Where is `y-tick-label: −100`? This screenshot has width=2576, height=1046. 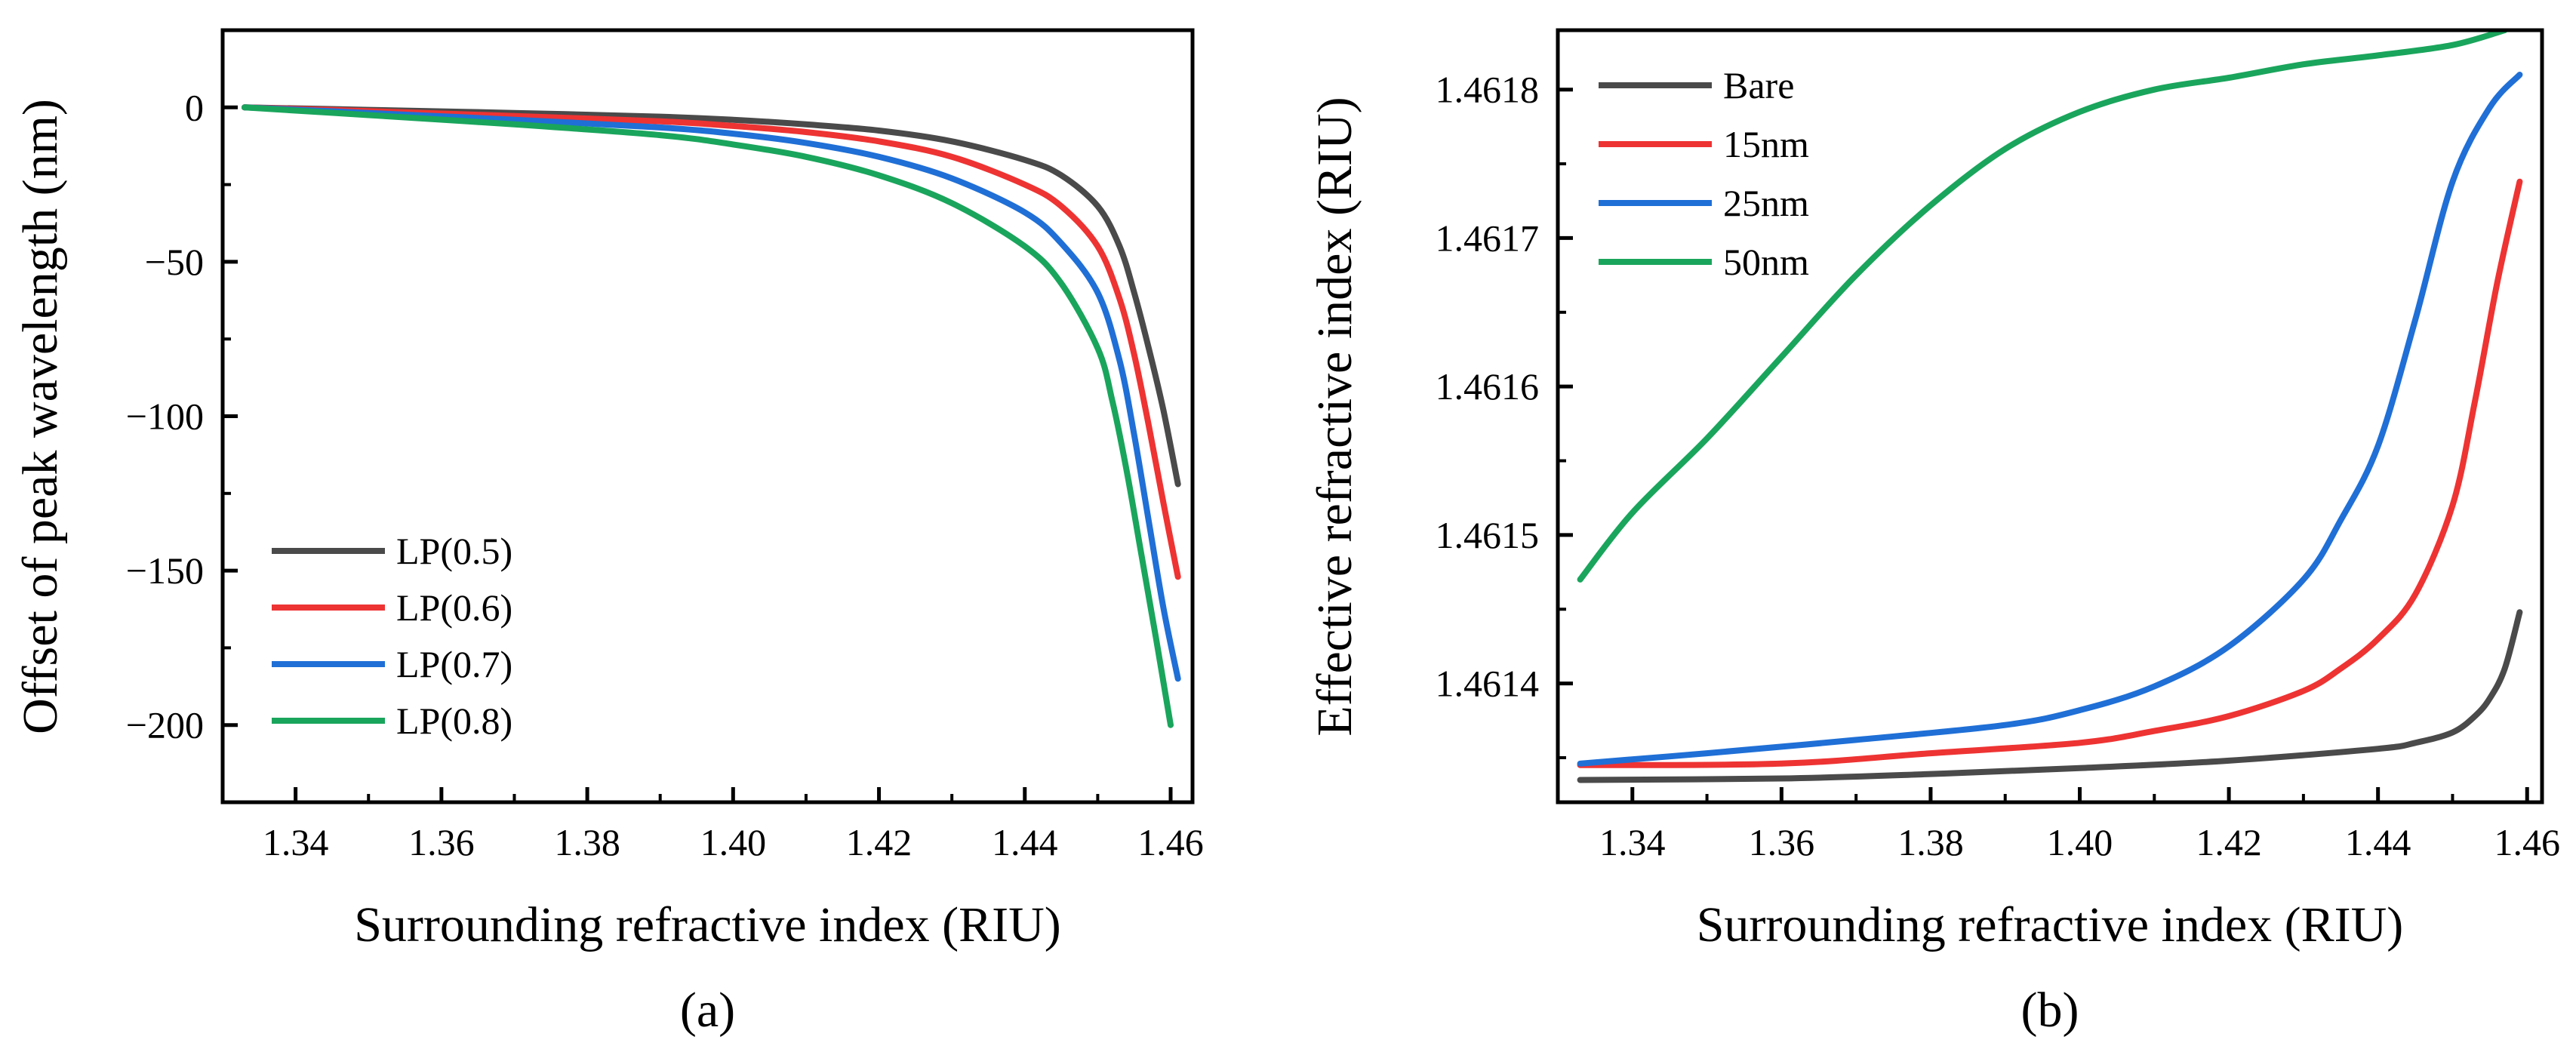 y-tick-label: −100 is located at coordinates (165, 416).